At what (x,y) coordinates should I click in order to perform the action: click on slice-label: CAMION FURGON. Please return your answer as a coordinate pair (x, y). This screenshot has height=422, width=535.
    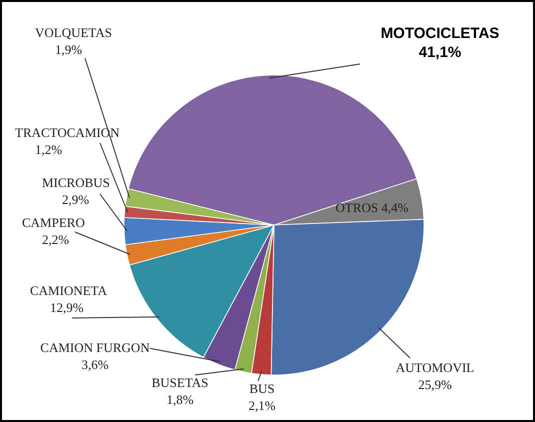
    Looking at the image, I should click on (95, 347).